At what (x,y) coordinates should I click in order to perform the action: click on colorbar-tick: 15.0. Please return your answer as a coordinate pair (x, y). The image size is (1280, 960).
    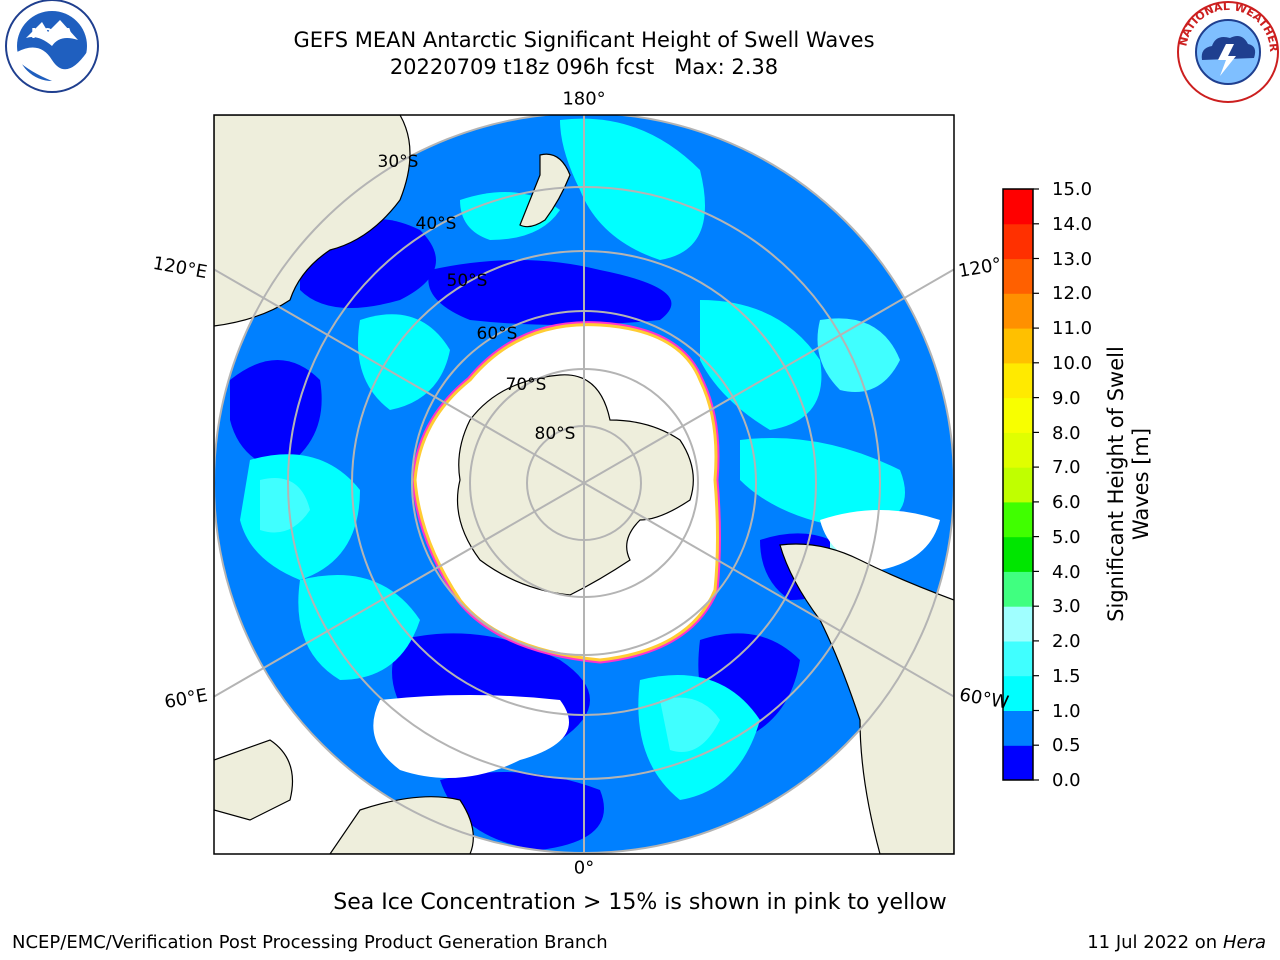
    Looking at the image, I should click on (1072, 189).